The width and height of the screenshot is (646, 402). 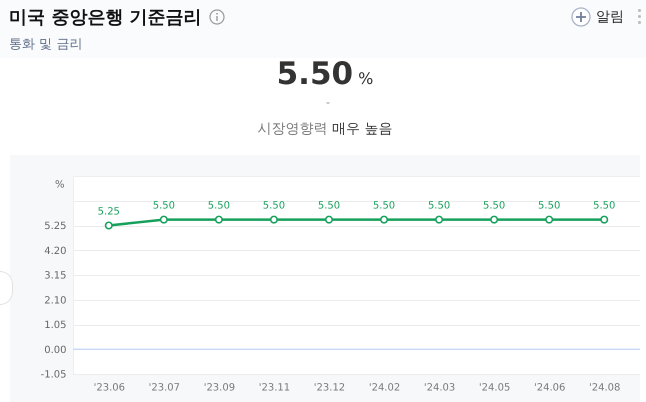 I want to click on x-tick-label: '23.06, so click(x=109, y=388).